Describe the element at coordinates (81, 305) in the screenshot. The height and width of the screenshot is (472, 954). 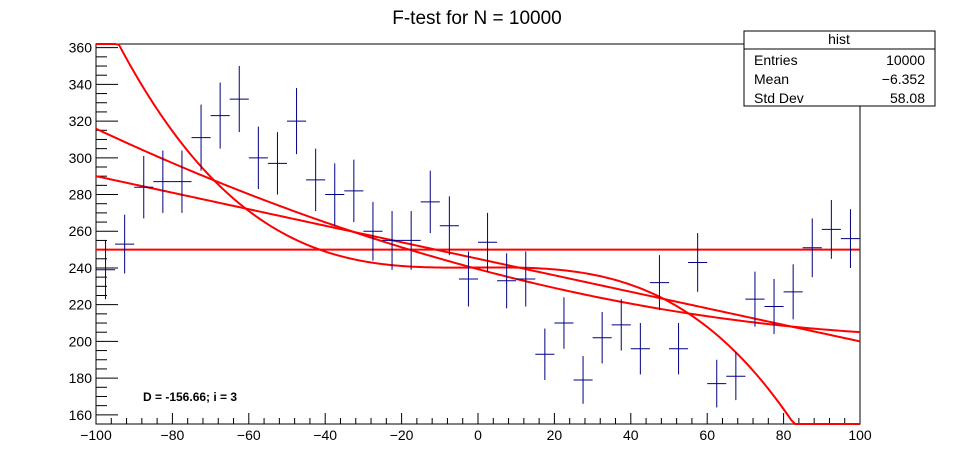
I see `y-tick-label: 220` at that location.